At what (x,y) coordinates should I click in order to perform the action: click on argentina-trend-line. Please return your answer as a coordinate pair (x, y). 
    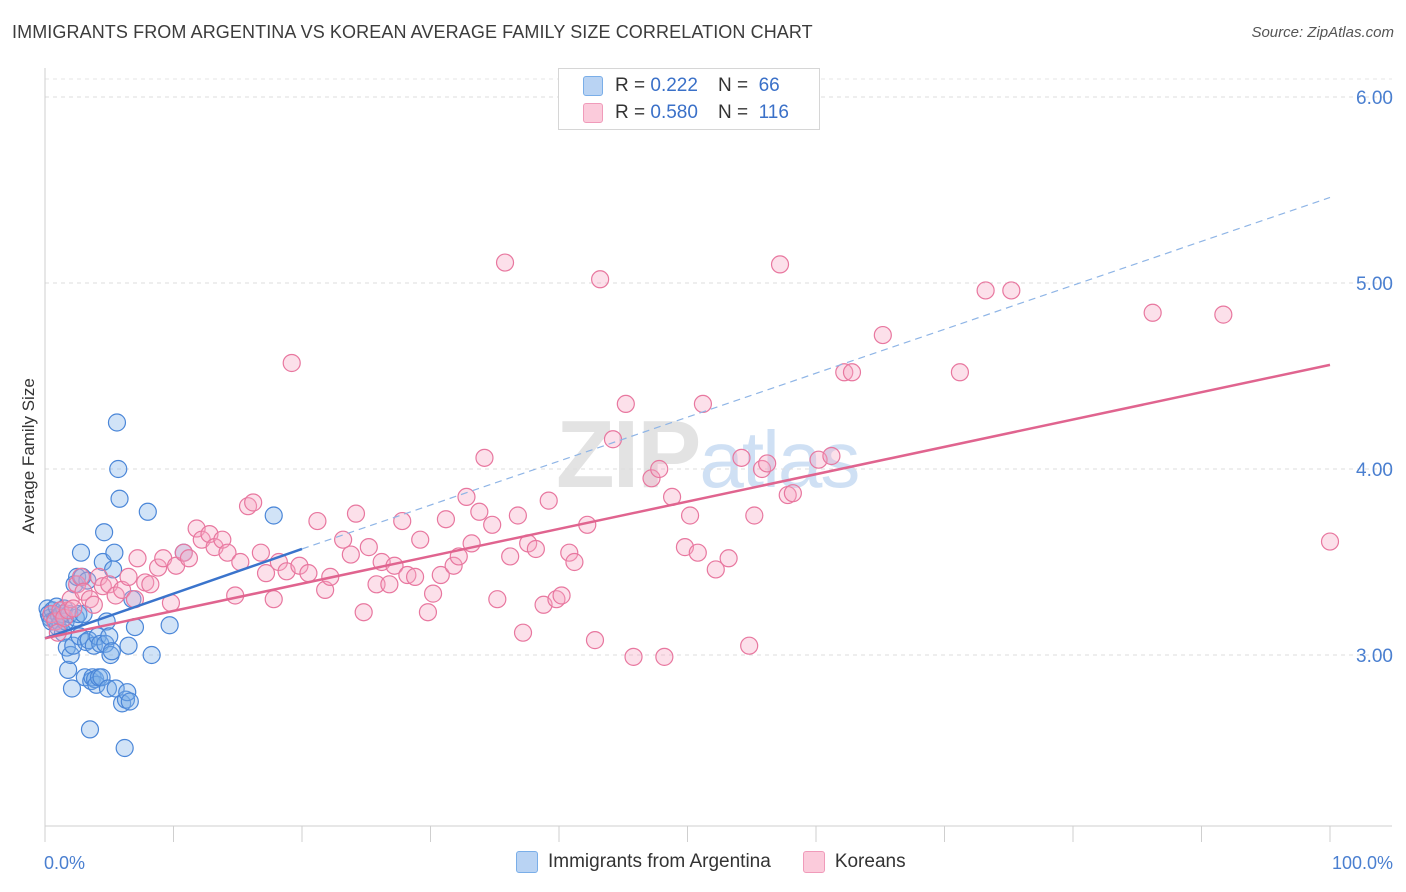
    Looking at the image, I should click on (173, 593).